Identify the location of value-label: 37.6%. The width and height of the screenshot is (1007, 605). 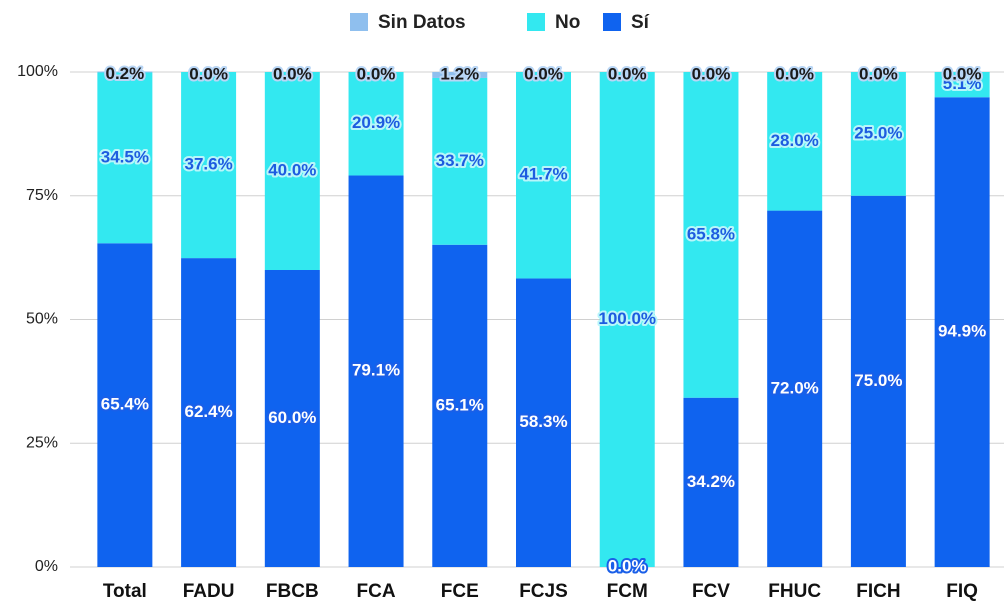
(208, 164).